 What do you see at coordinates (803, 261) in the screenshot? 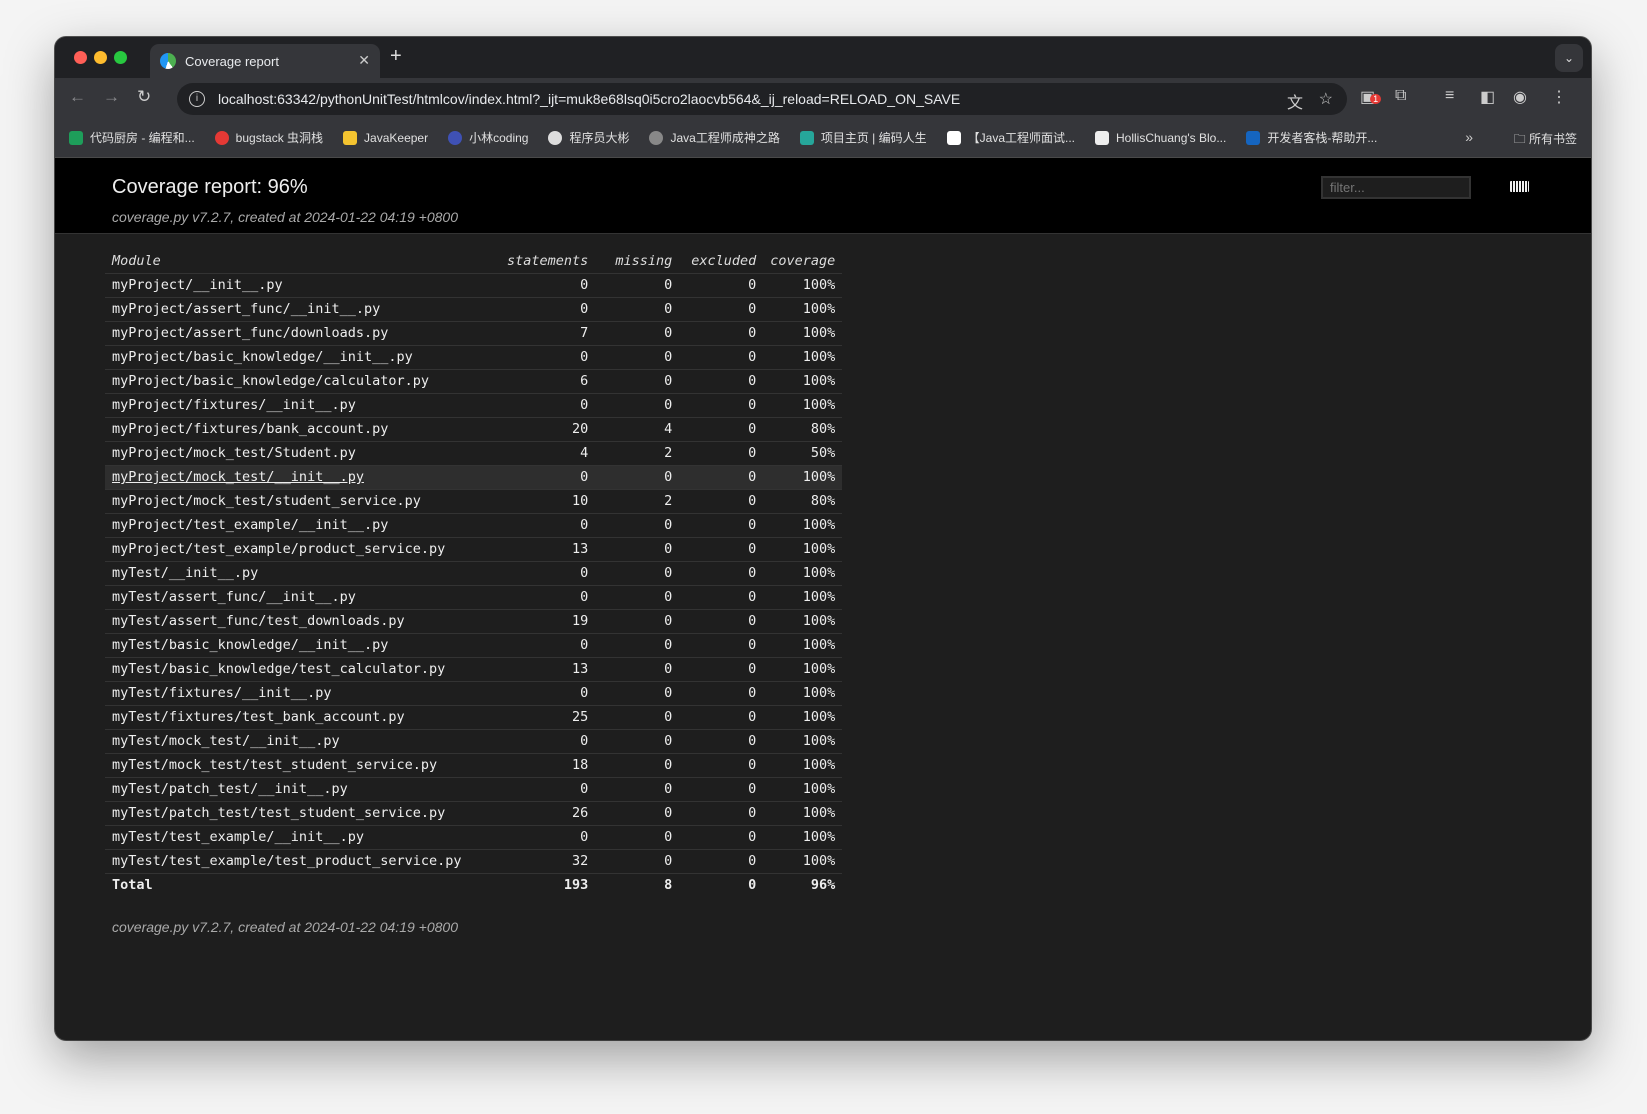
I see `column-header-coverage: coverage` at bounding box center [803, 261].